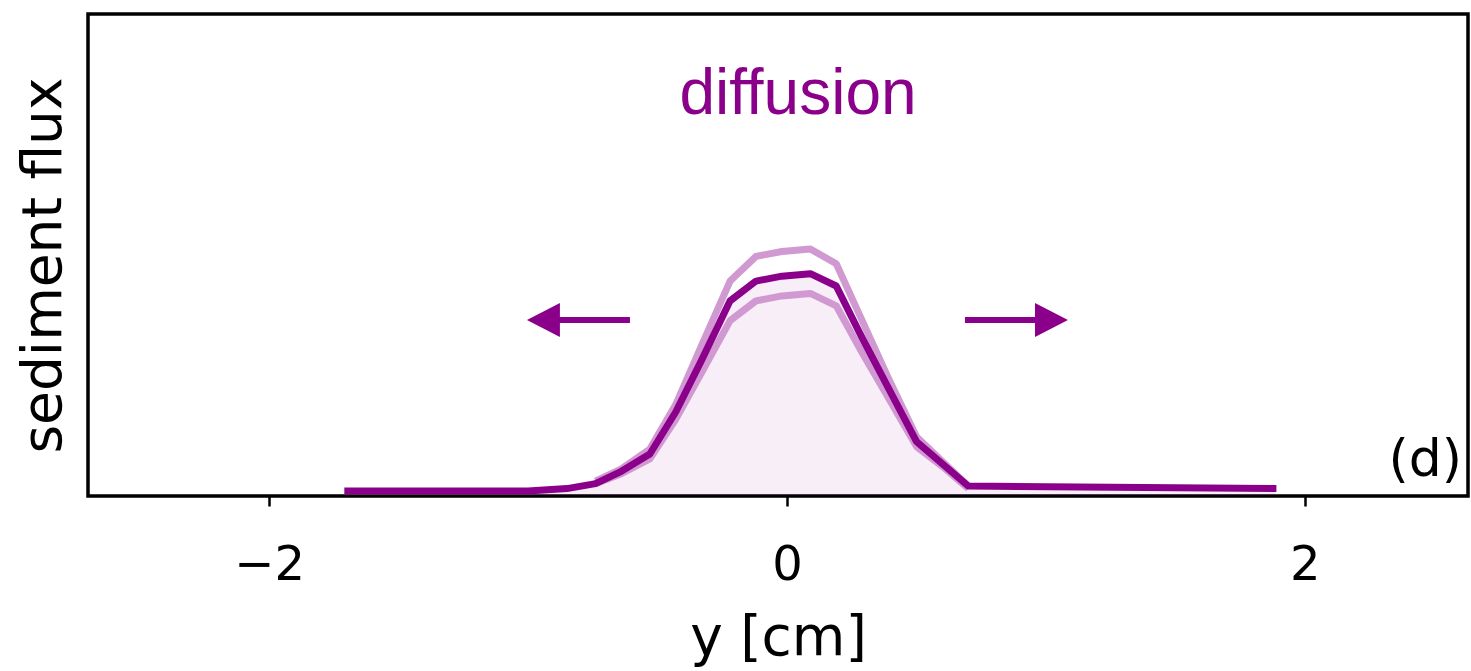  Describe the element at coordinates (787, 562) in the screenshot. I see `x-tick-label: 0` at that location.